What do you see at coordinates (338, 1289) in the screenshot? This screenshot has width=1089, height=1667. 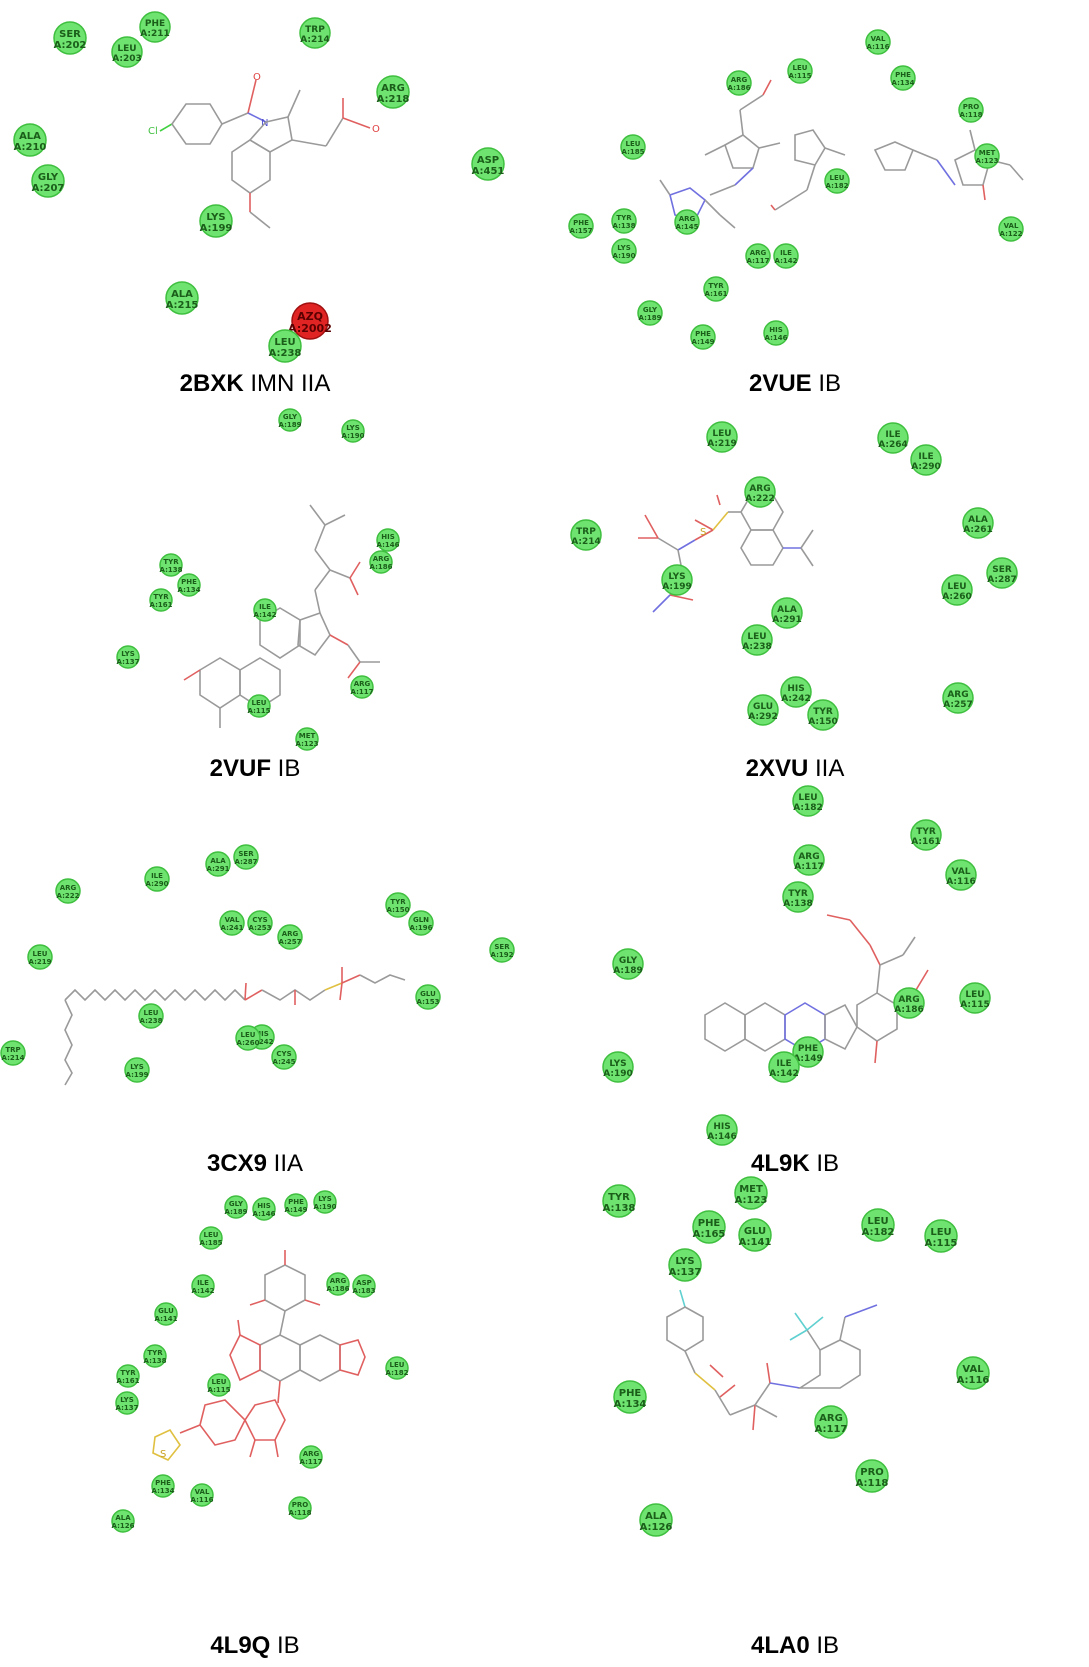 I see `residue-id: A:186` at bounding box center [338, 1289].